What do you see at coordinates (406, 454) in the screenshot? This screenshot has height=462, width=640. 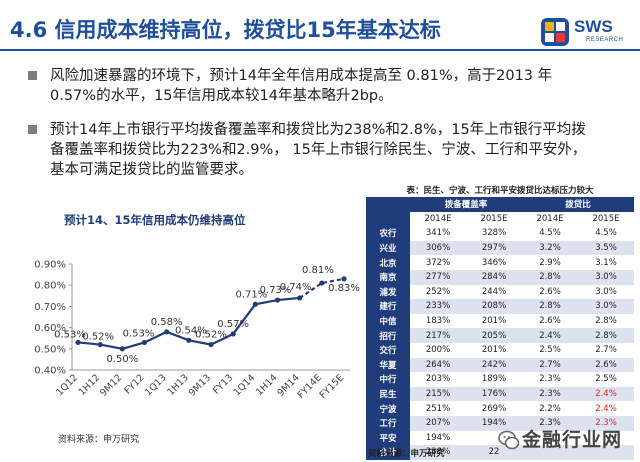 I see `table-source: 资料来源：申万研究` at bounding box center [406, 454].